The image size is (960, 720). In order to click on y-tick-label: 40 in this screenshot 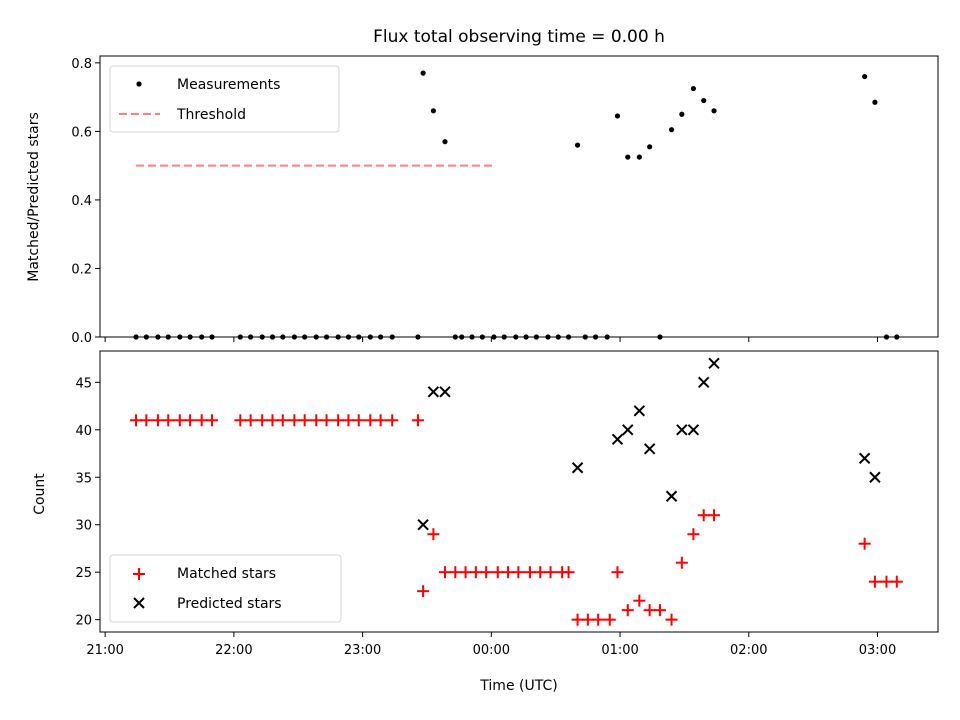, I will do `click(83, 431)`.